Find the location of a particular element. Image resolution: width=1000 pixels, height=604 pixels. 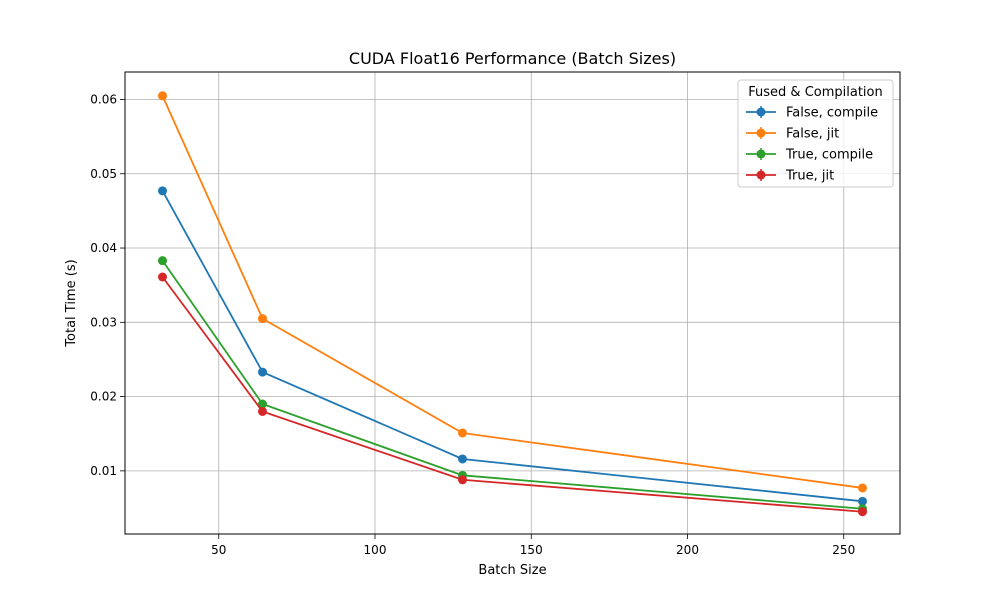

x-tick-label: 250 is located at coordinates (843, 550).